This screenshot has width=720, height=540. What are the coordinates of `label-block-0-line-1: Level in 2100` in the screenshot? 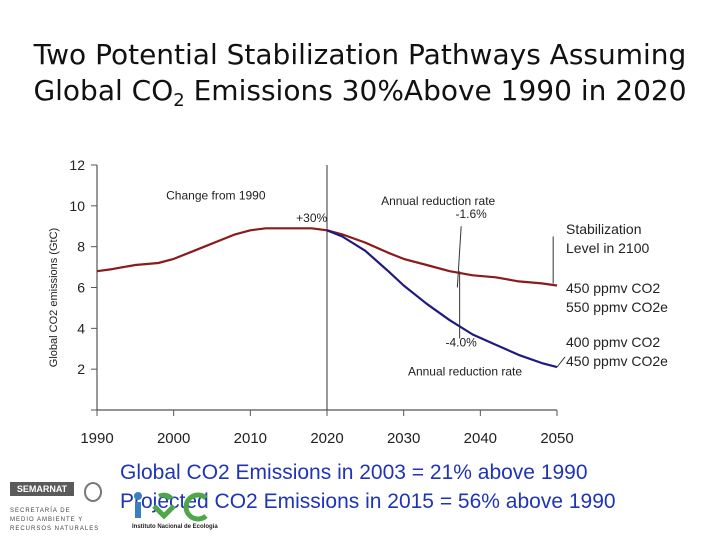 It's located at (608, 248).